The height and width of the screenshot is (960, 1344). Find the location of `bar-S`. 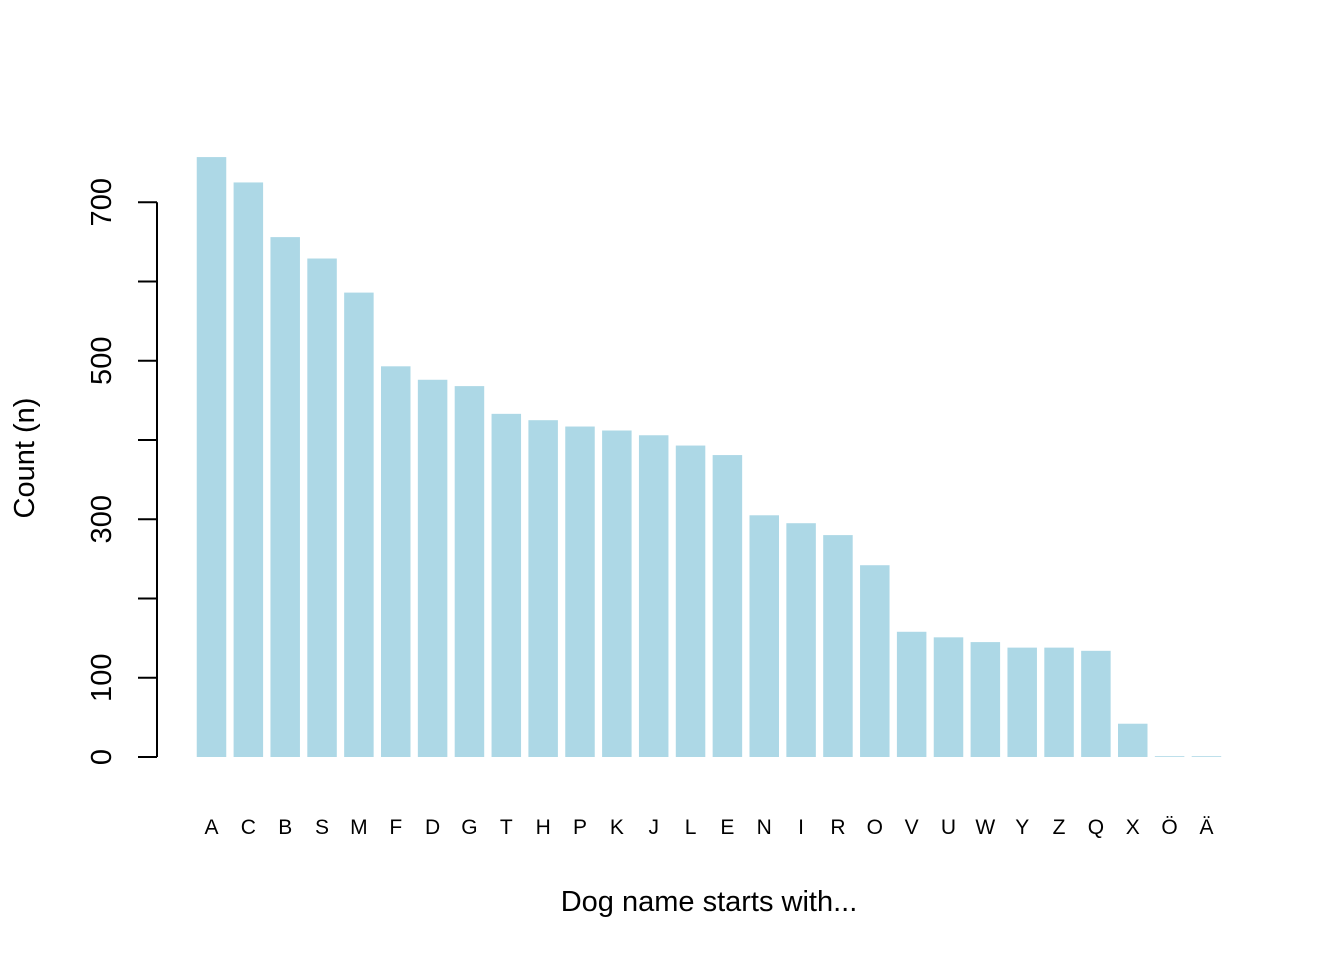

bar-S is located at coordinates (322, 507).